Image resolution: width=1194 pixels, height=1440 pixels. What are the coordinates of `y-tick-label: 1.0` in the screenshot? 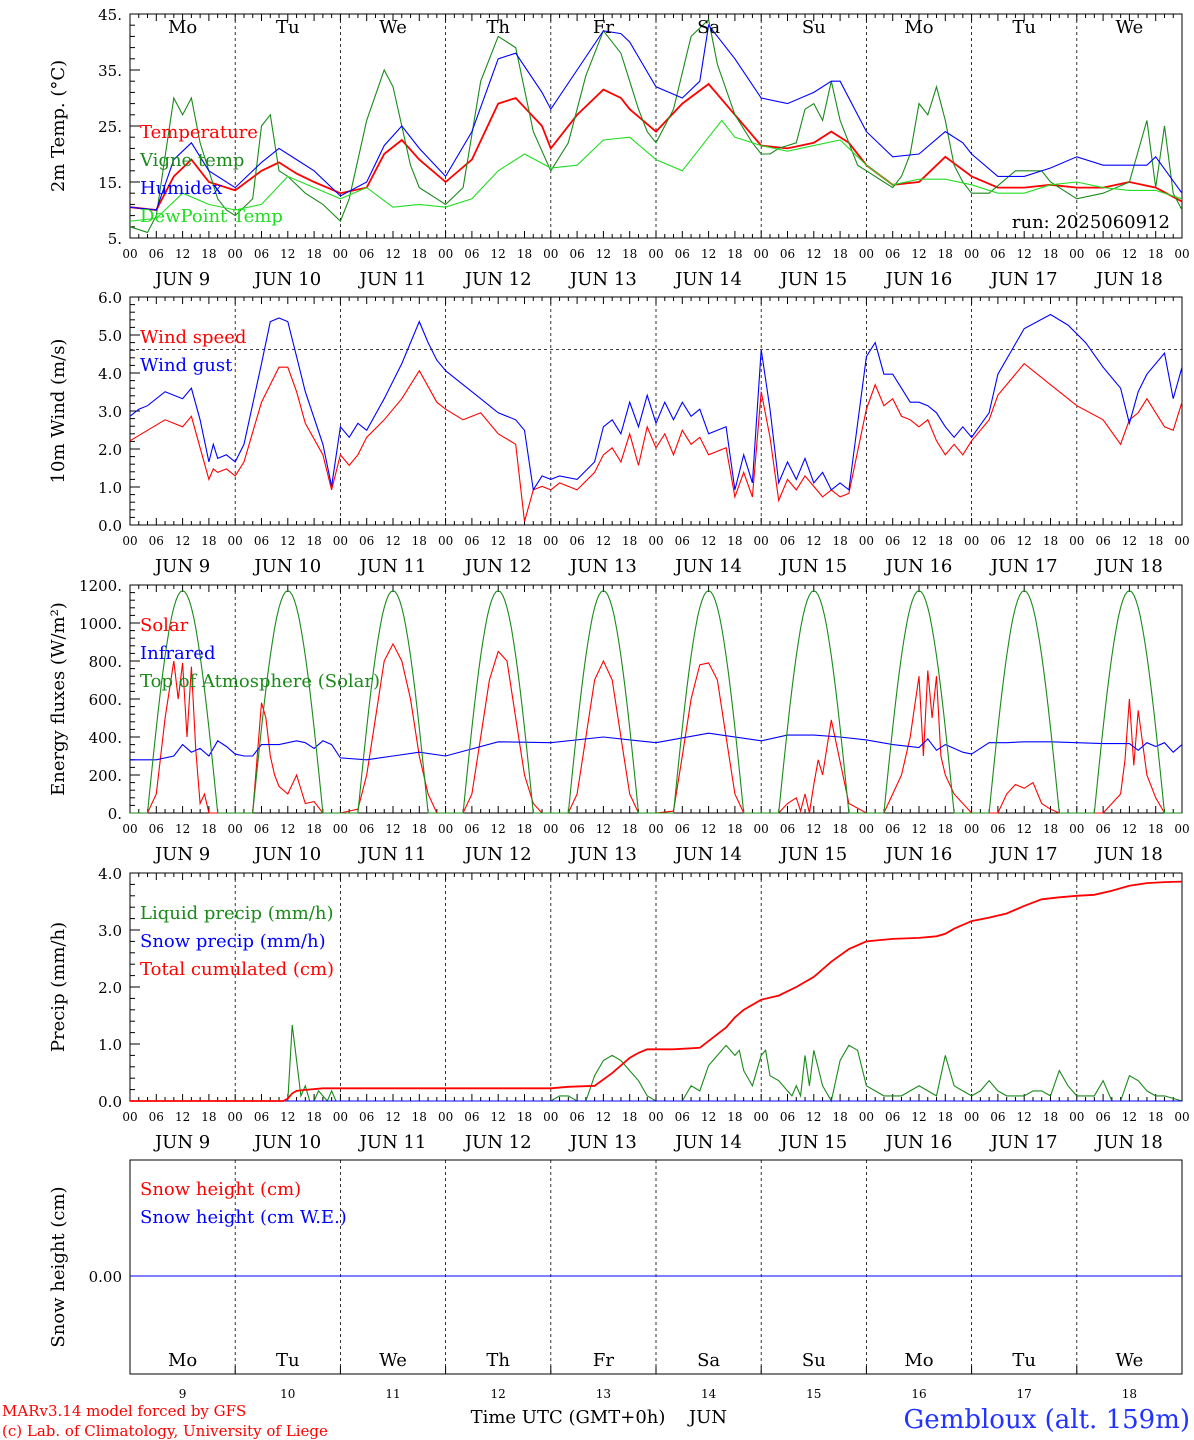 It's located at (110, 488).